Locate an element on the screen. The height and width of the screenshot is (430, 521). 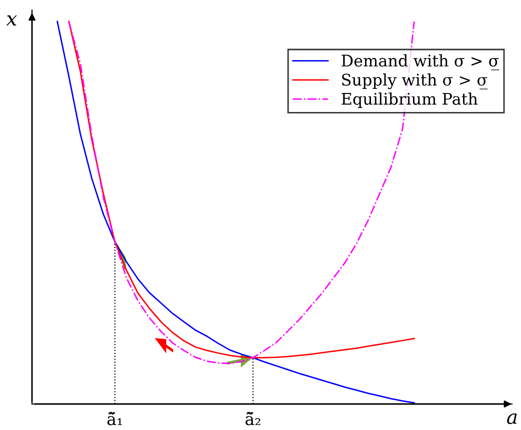
legend-label: Demand with σ > σ̲ is located at coordinates (421, 62).